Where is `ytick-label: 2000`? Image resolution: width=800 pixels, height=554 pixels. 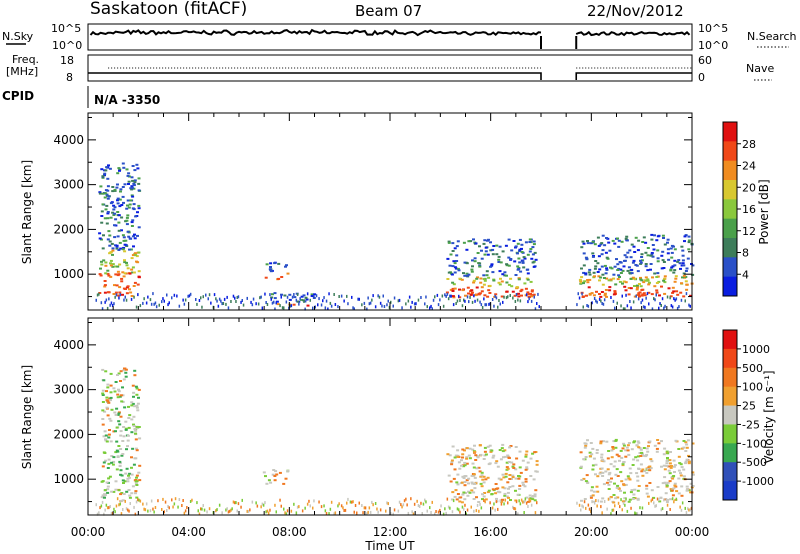 ytick-label: 2000 is located at coordinates (68, 229).